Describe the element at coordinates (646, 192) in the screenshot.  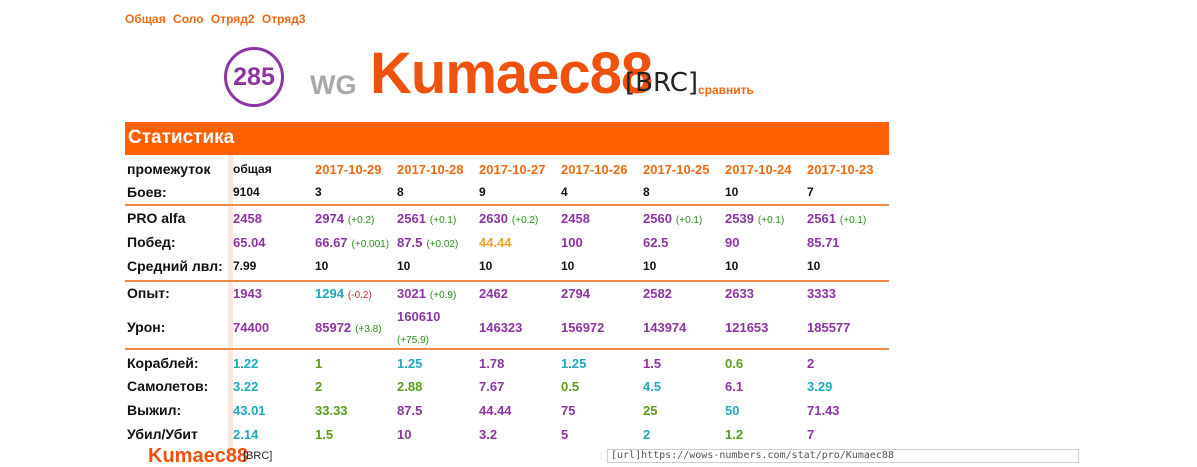
I see `stat-value-value: 8` at that location.